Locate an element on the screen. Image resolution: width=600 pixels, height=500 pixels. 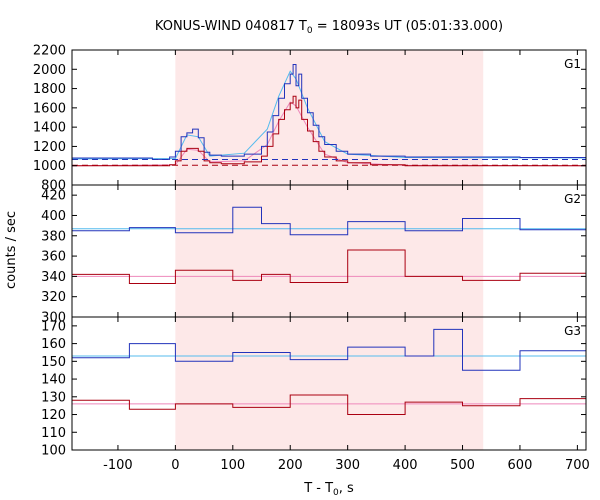
y-tick-label: 170 is located at coordinates (53, 326).